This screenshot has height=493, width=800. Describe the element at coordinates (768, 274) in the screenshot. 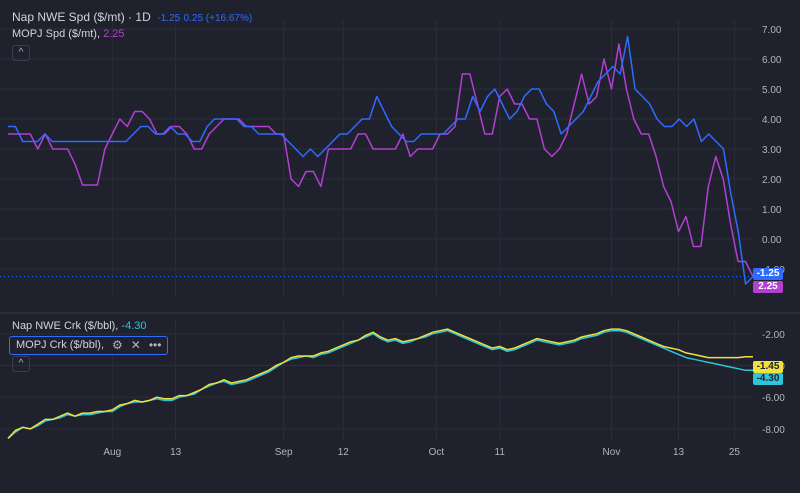

I see `price-tag-nwe-spd: -1.25` at that location.